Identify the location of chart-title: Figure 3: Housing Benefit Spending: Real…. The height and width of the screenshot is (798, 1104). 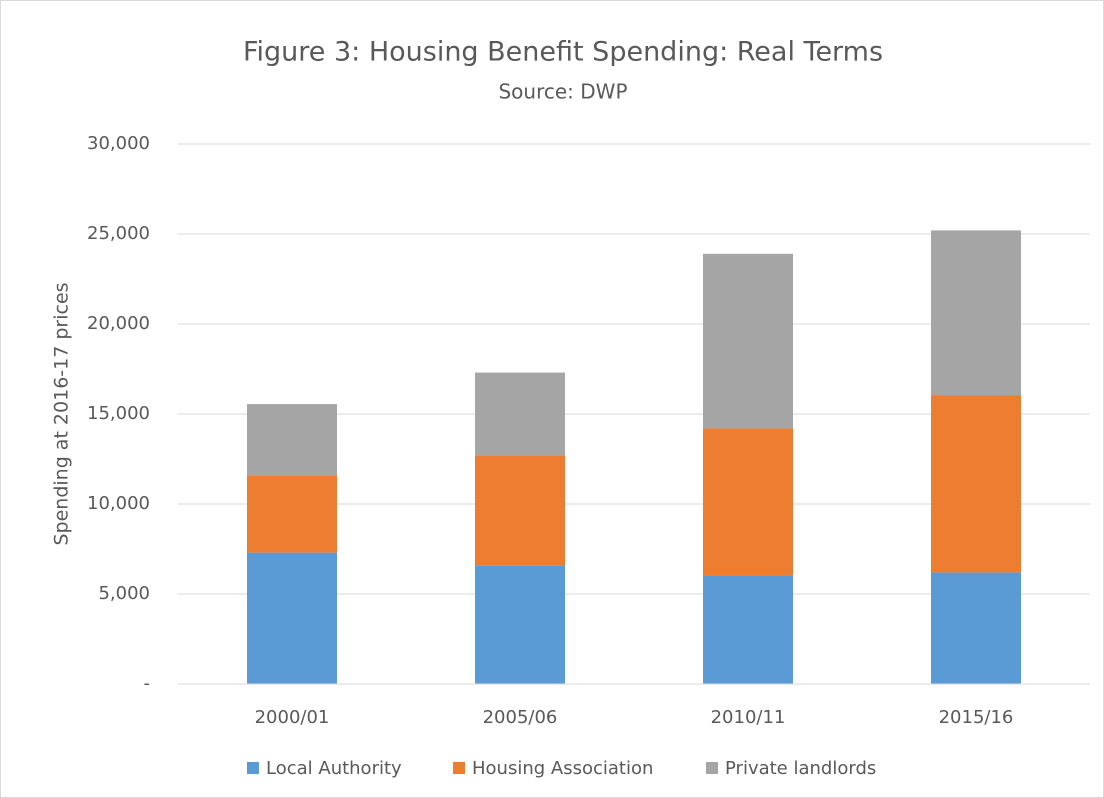
(563, 52).